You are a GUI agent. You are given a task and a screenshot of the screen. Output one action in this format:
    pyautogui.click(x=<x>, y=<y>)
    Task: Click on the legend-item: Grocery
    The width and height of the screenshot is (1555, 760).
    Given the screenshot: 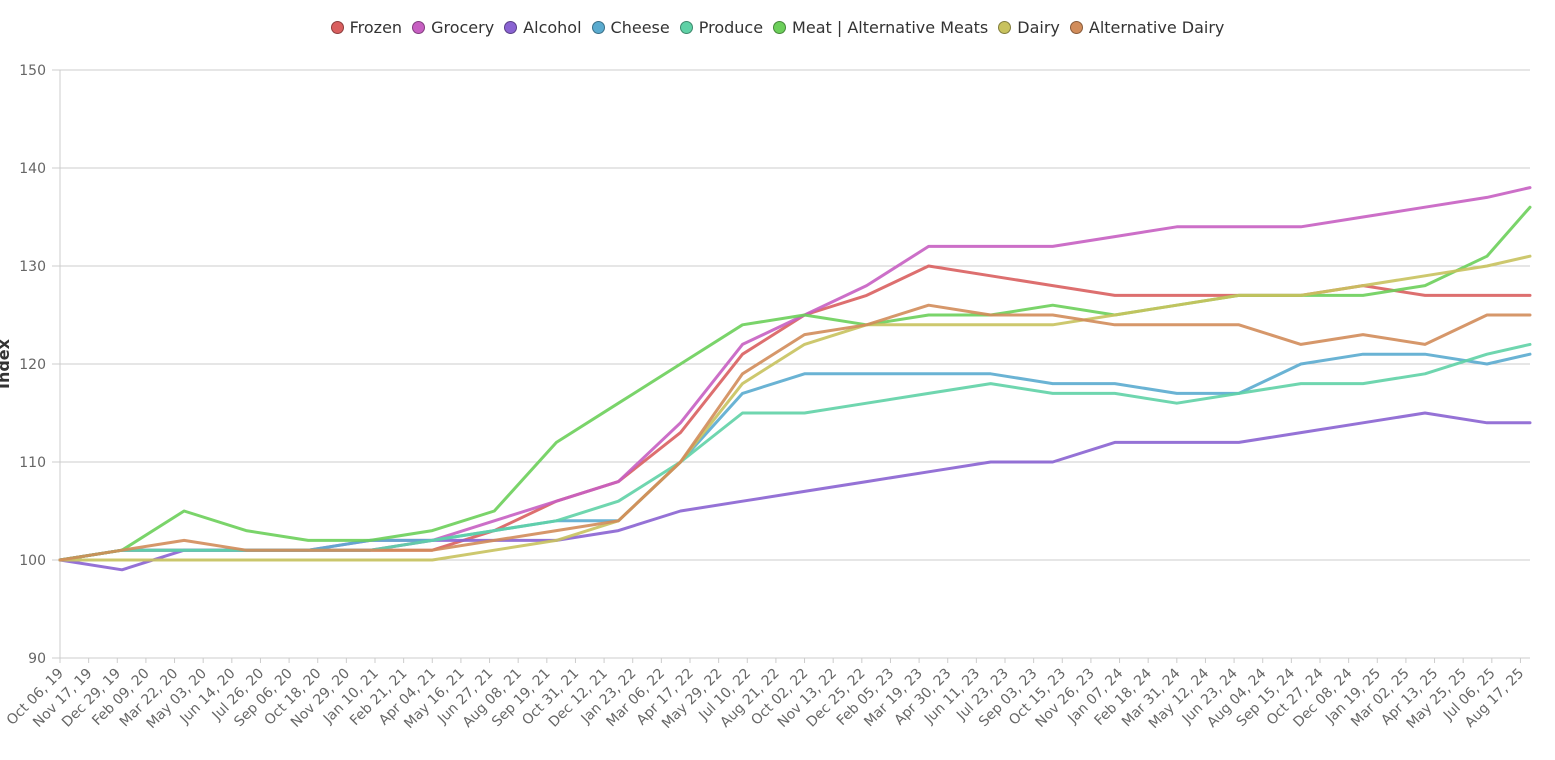 What is the action you would take?
    pyautogui.click(x=453, y=27)
    